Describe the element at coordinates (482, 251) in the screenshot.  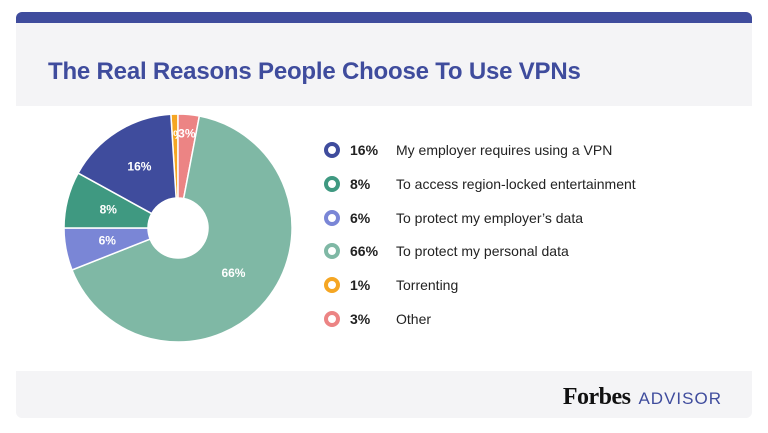
I see `legend-label: To protect my personal data` at that location.